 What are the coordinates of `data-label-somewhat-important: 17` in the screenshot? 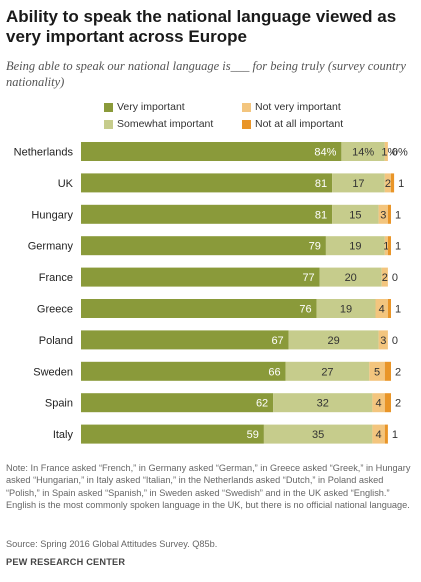 It's located at (358, 184).